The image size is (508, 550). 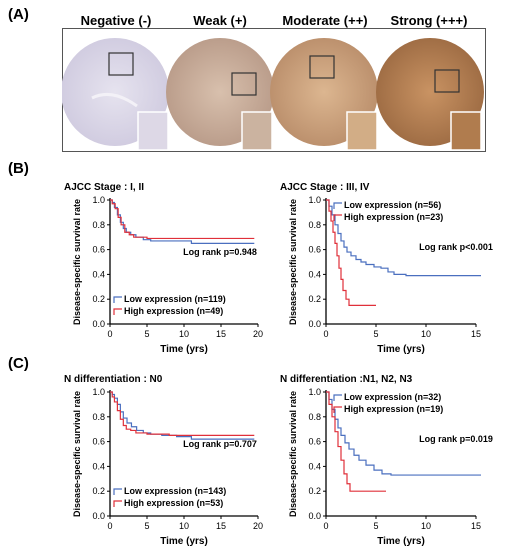 What do you see at coordinates (104, 187) in the screenshot?
I see `plot-title: AJCC Stage : I, II` at bounding box center [104, 187].